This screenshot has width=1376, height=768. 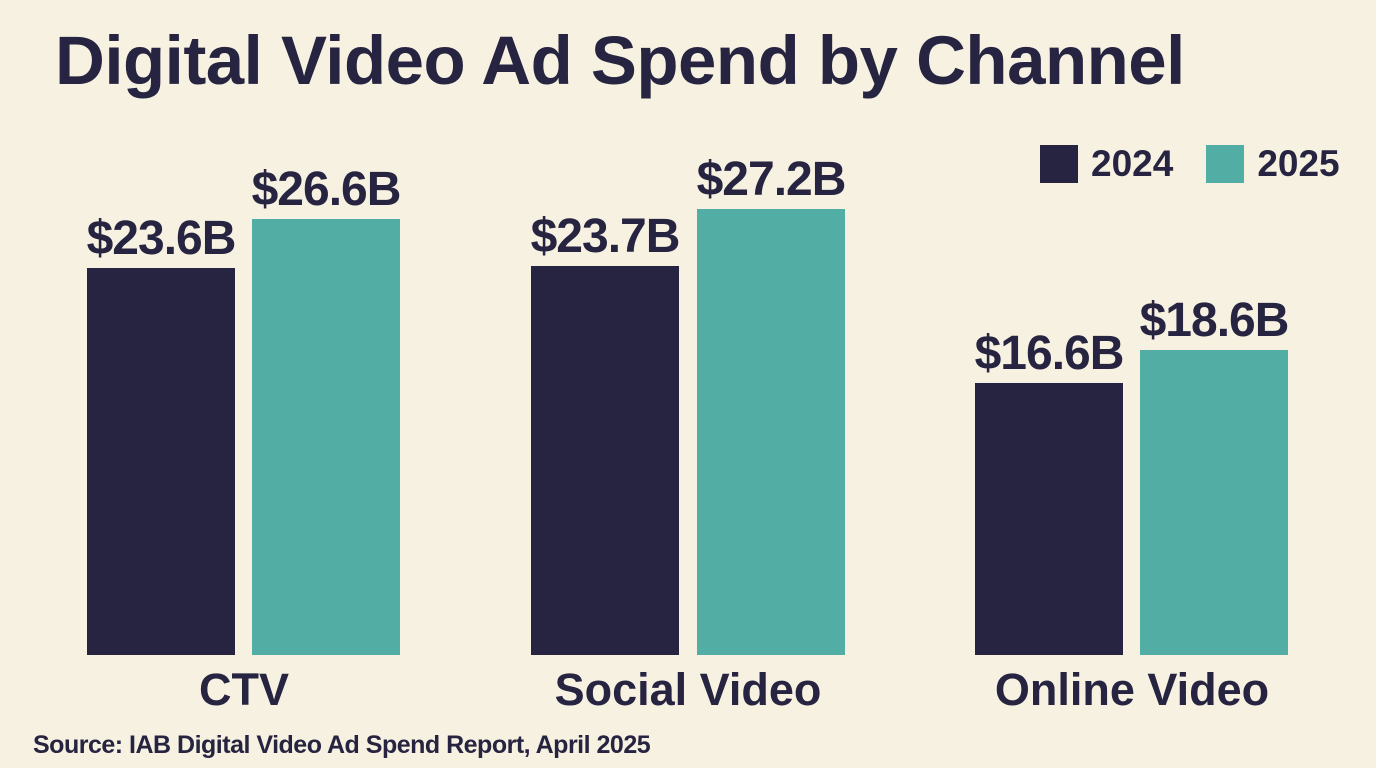 I want to click on category-label-social-video: Social Video, so click(x=688, y=689).